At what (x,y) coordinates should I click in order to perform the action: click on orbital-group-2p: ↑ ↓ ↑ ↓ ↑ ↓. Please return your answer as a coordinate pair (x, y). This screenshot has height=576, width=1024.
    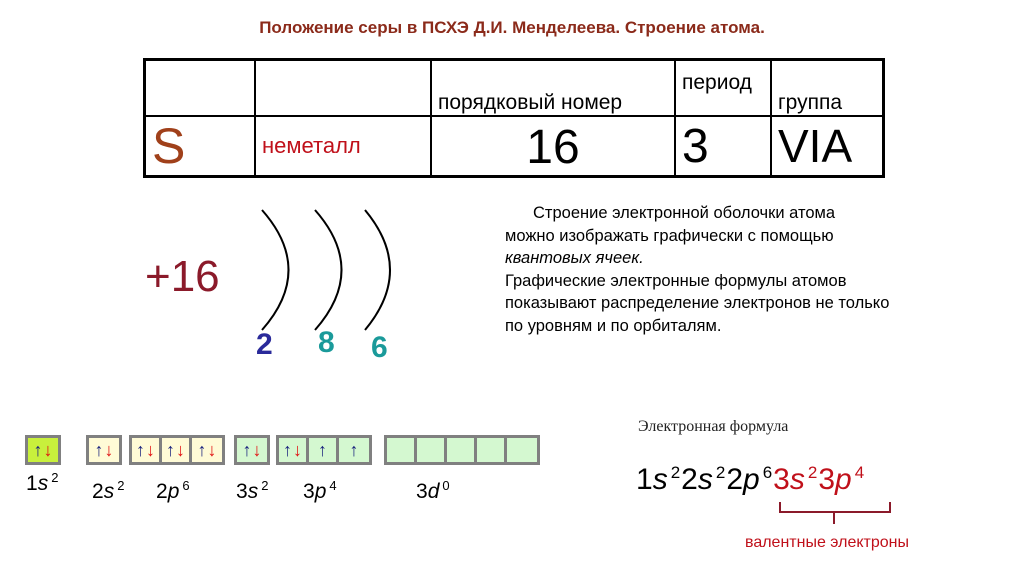
    Looking at the image, I should click on (177, 450).